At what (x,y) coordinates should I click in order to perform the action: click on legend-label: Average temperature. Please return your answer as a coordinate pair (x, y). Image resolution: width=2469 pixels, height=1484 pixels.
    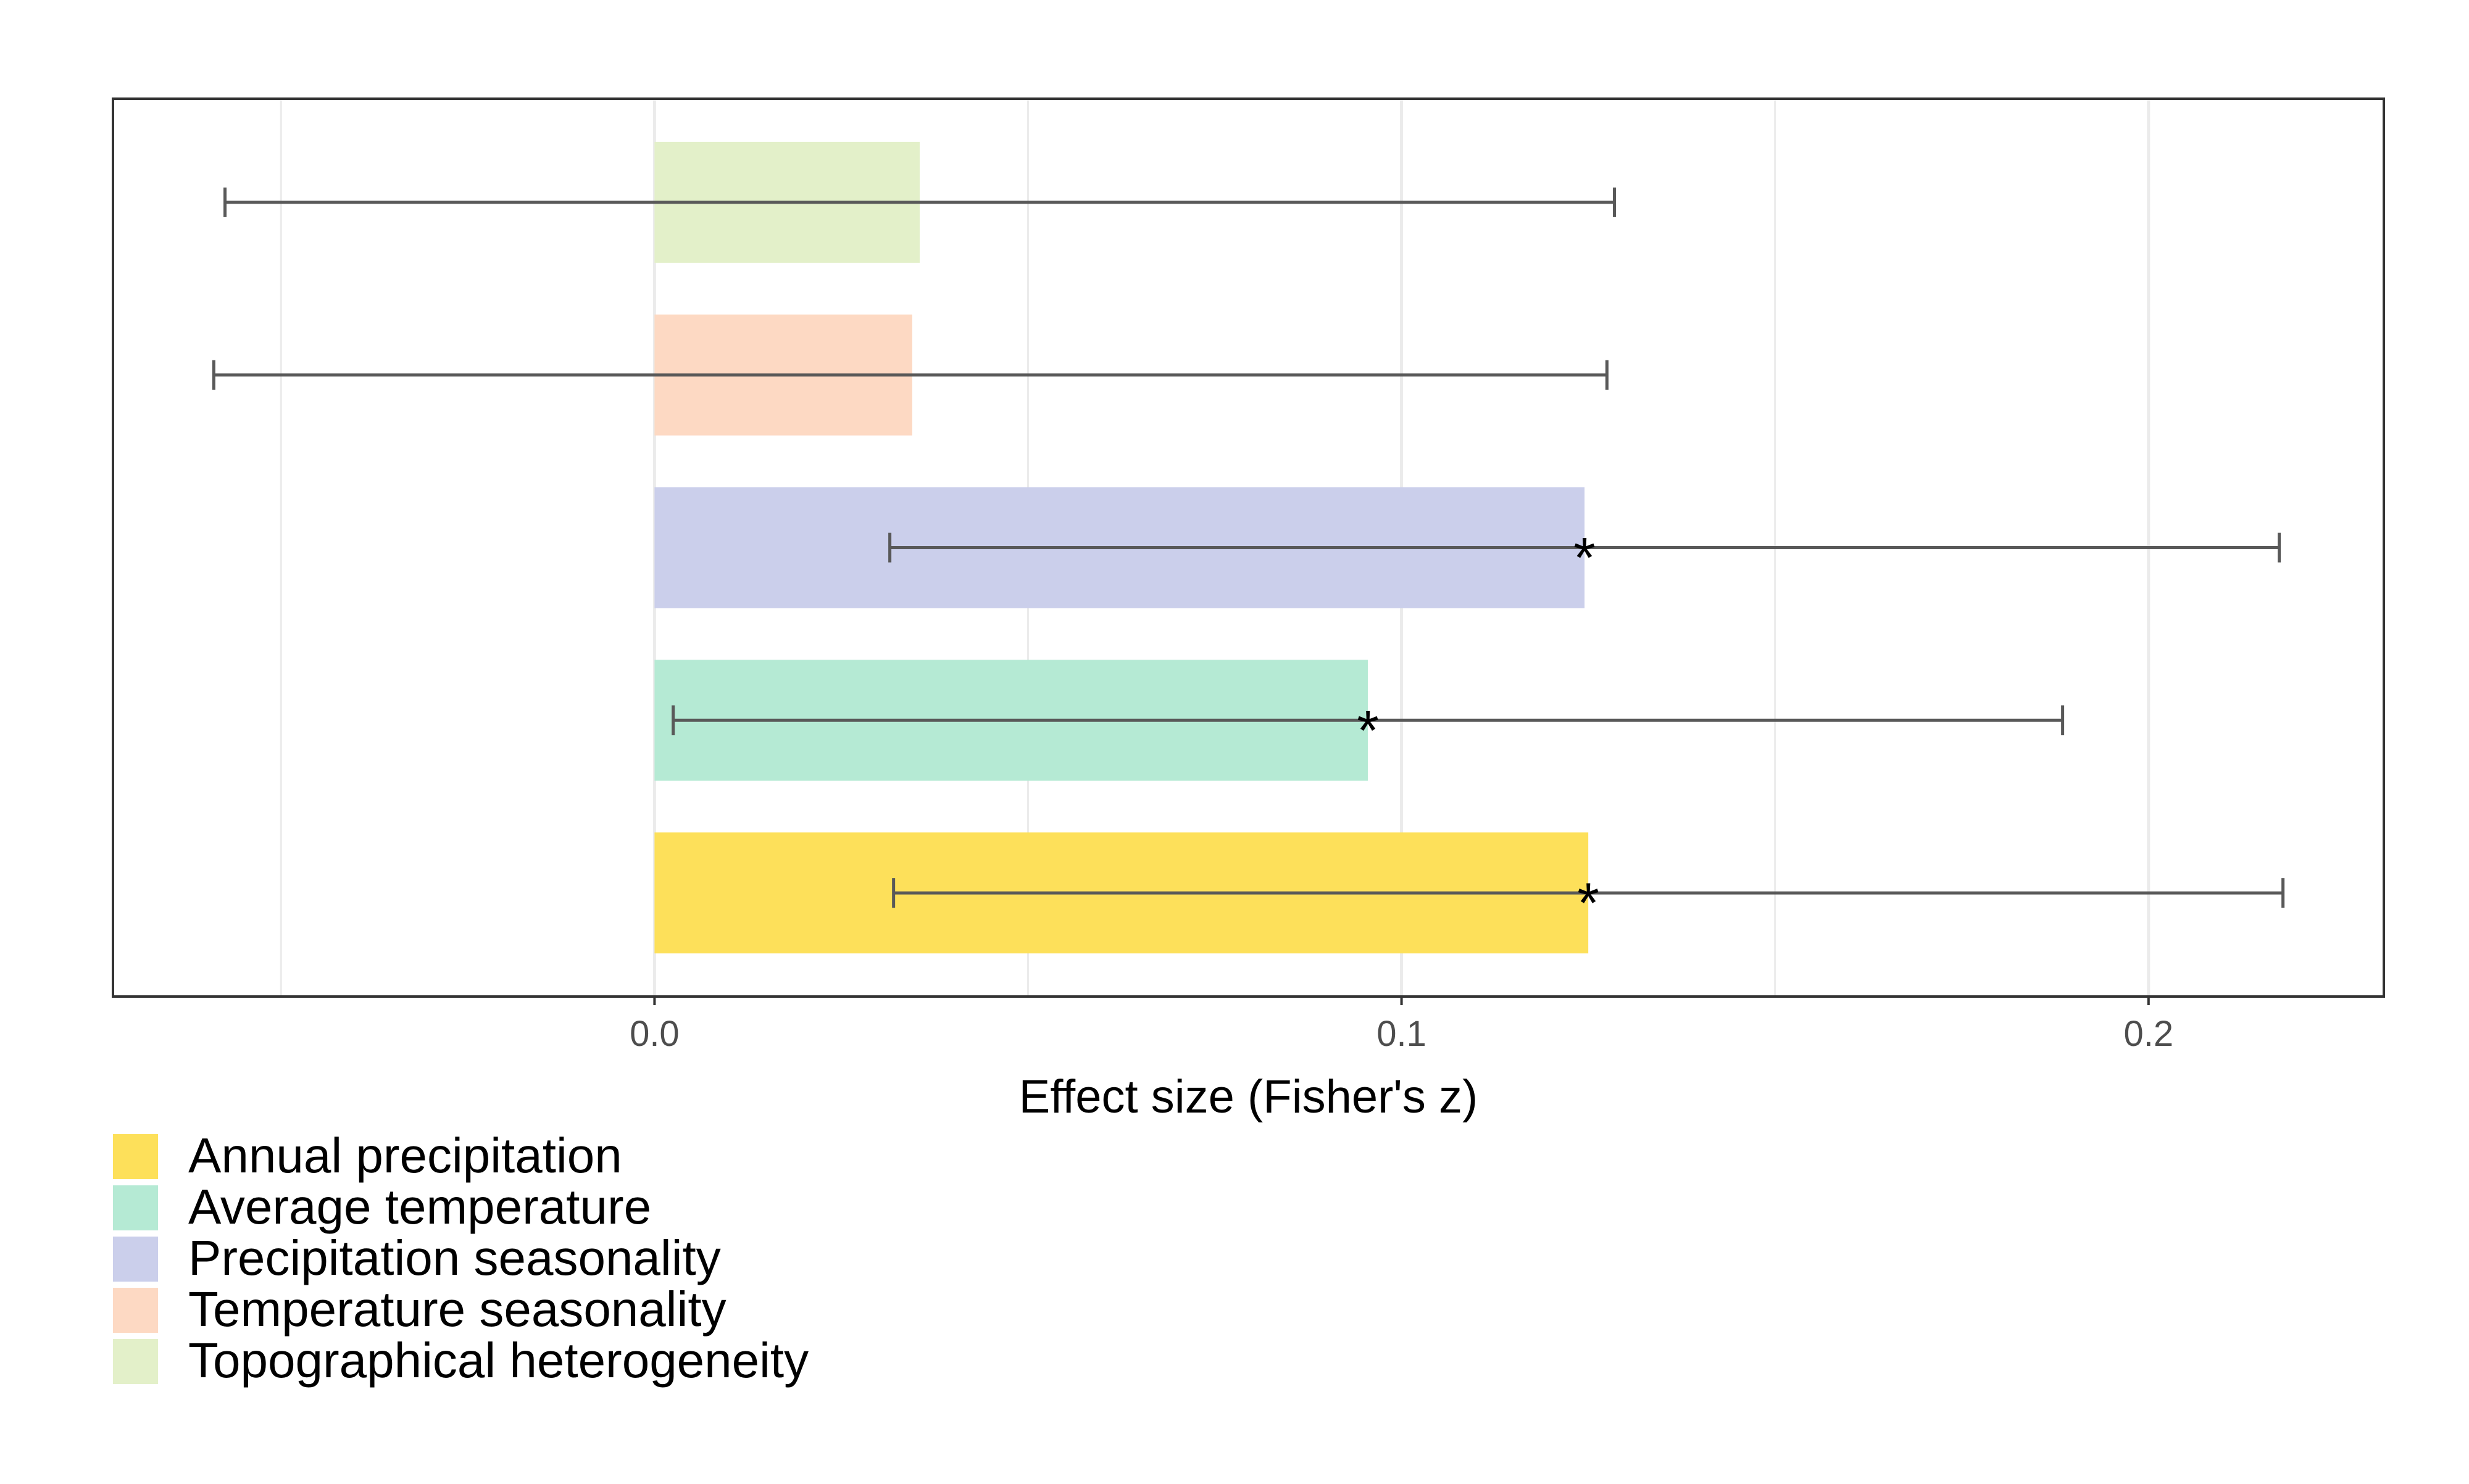
    Looking at the image, I should click on (419, 1206).